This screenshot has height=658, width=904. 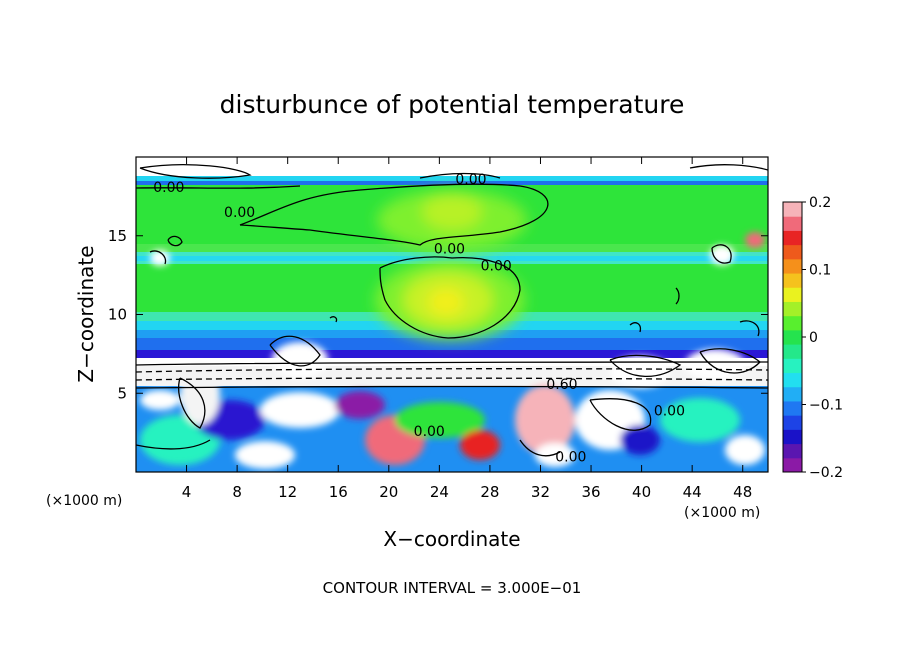 What do you see at coordinates (451, 539) in the screenshot?
I see `x-axis-label: X−coordinate` at bounding box center [451, 539].